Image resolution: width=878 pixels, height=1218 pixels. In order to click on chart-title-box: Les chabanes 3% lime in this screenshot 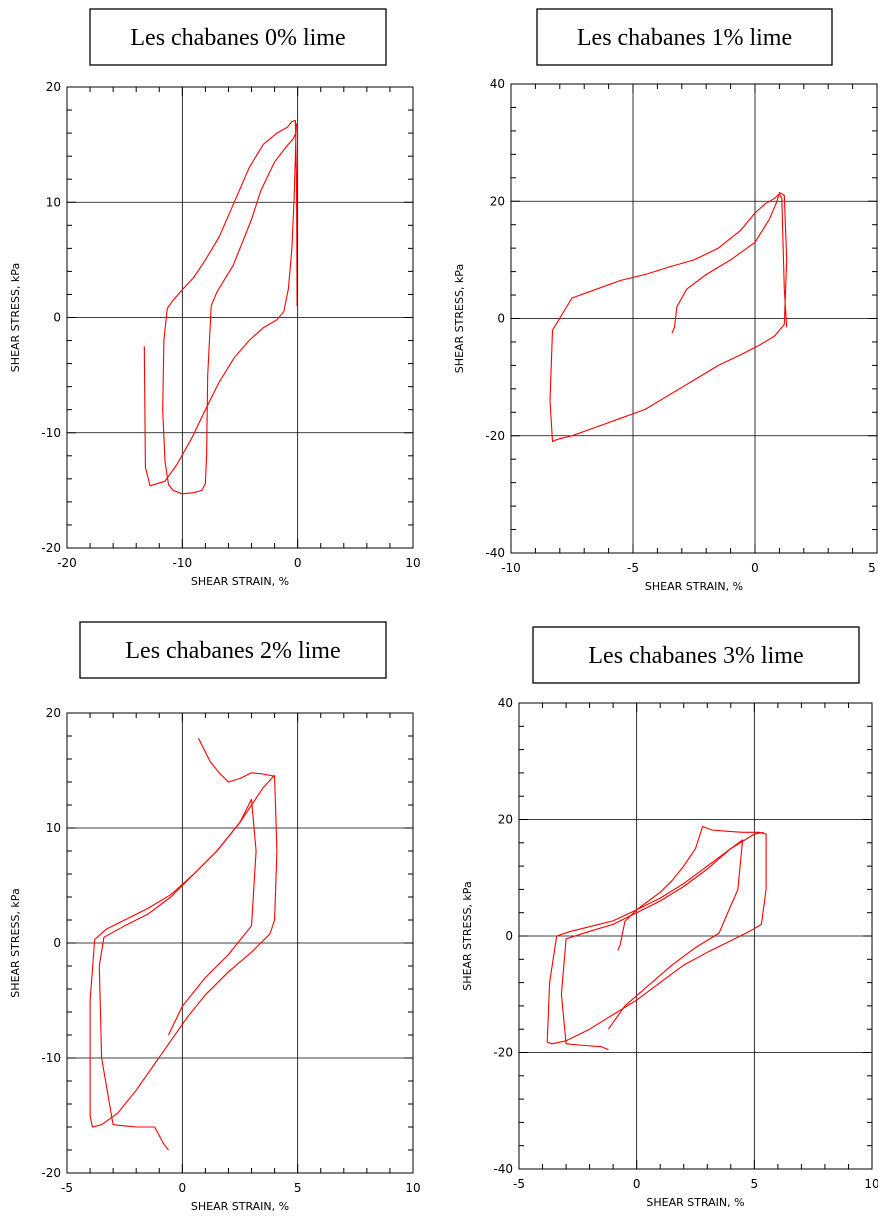, I will do `click(696, 655)`.